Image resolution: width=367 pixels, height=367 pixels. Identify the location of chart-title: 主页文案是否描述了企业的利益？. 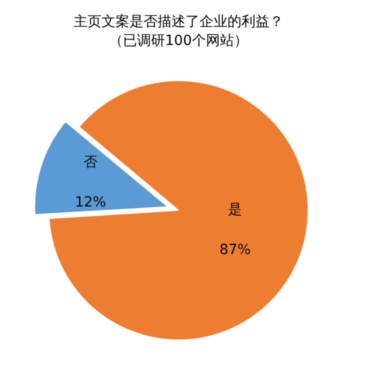
(179, 21).